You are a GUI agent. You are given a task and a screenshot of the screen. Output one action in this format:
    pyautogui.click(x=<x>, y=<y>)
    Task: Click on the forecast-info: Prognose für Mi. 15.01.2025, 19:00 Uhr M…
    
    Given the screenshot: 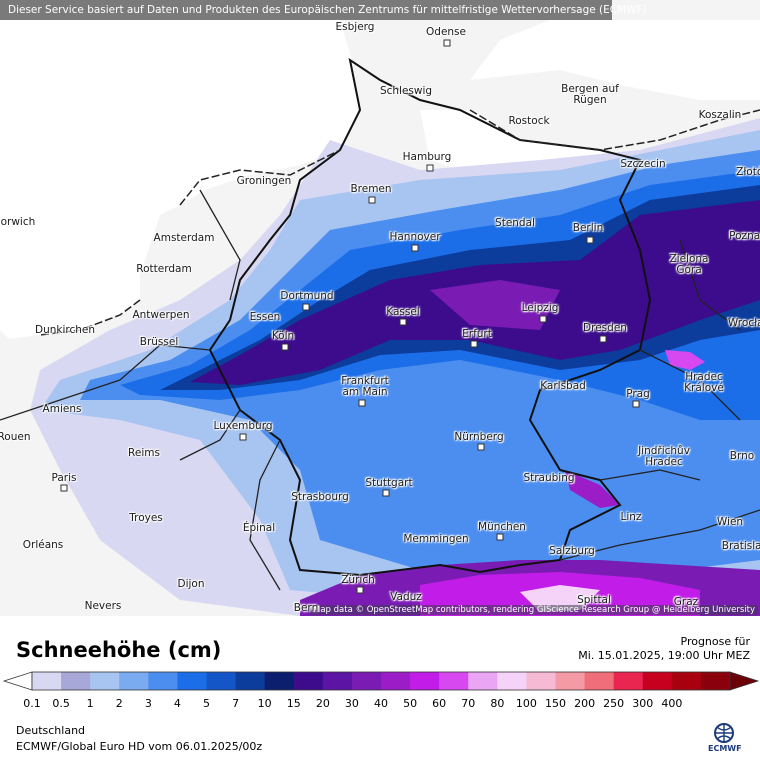 What is the action you would take?
    pyautogui.click(x=664, y=649)
    